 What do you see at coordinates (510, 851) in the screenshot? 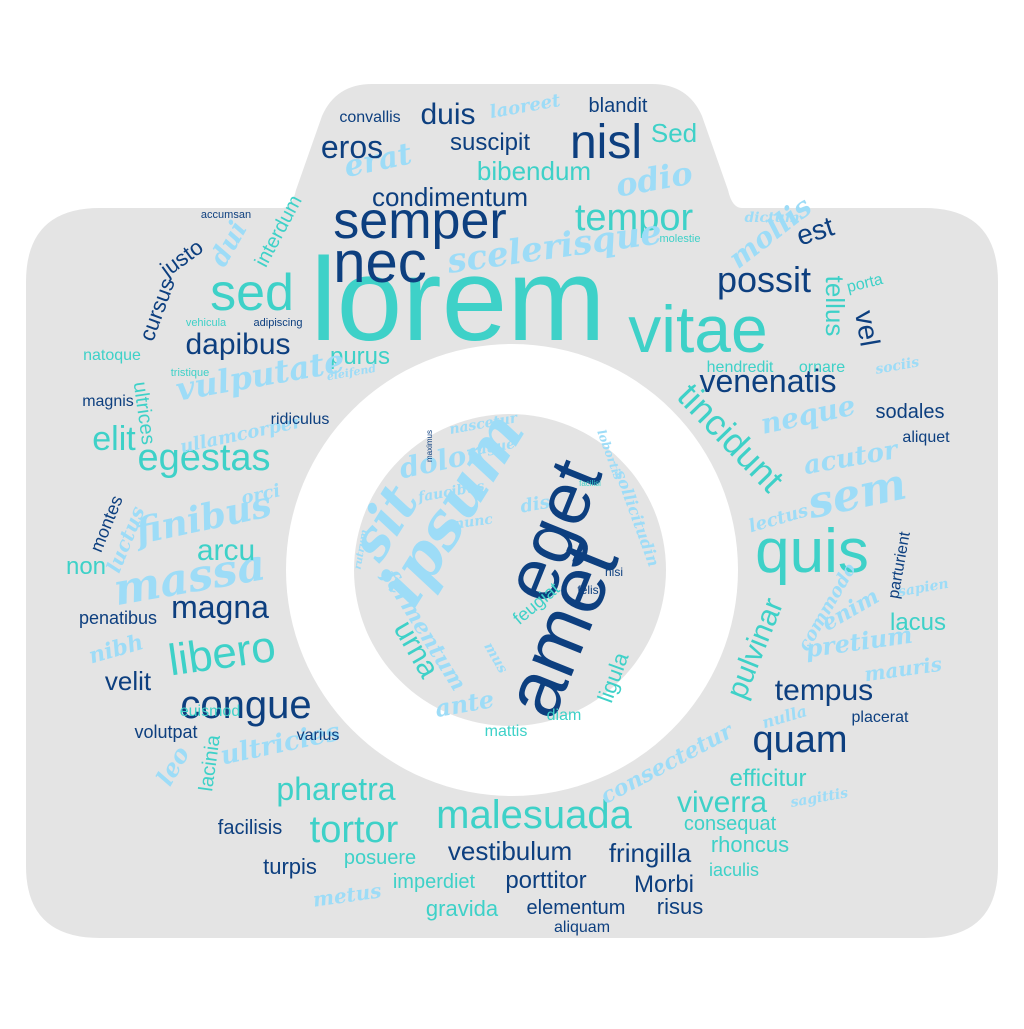
I see `word-vestibulum: vestibulum` at bounding box center [510, 851].